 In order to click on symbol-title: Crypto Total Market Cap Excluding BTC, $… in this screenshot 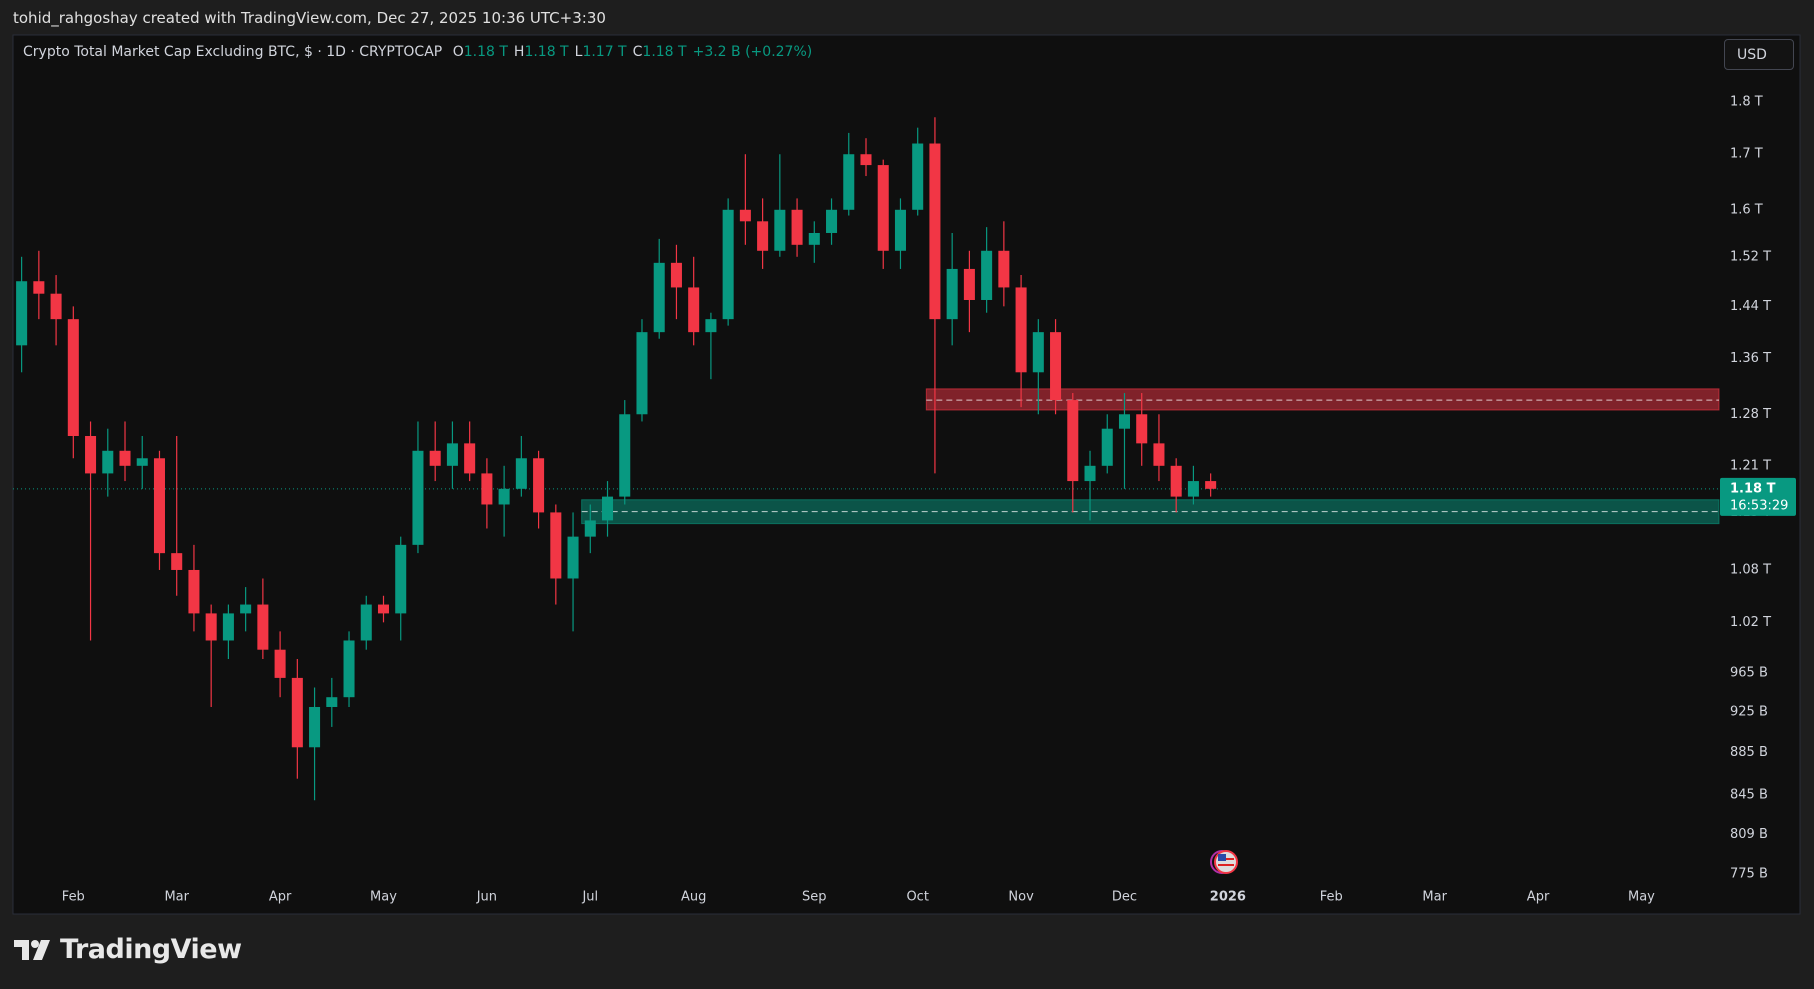, I will do `click(233, 52)`.